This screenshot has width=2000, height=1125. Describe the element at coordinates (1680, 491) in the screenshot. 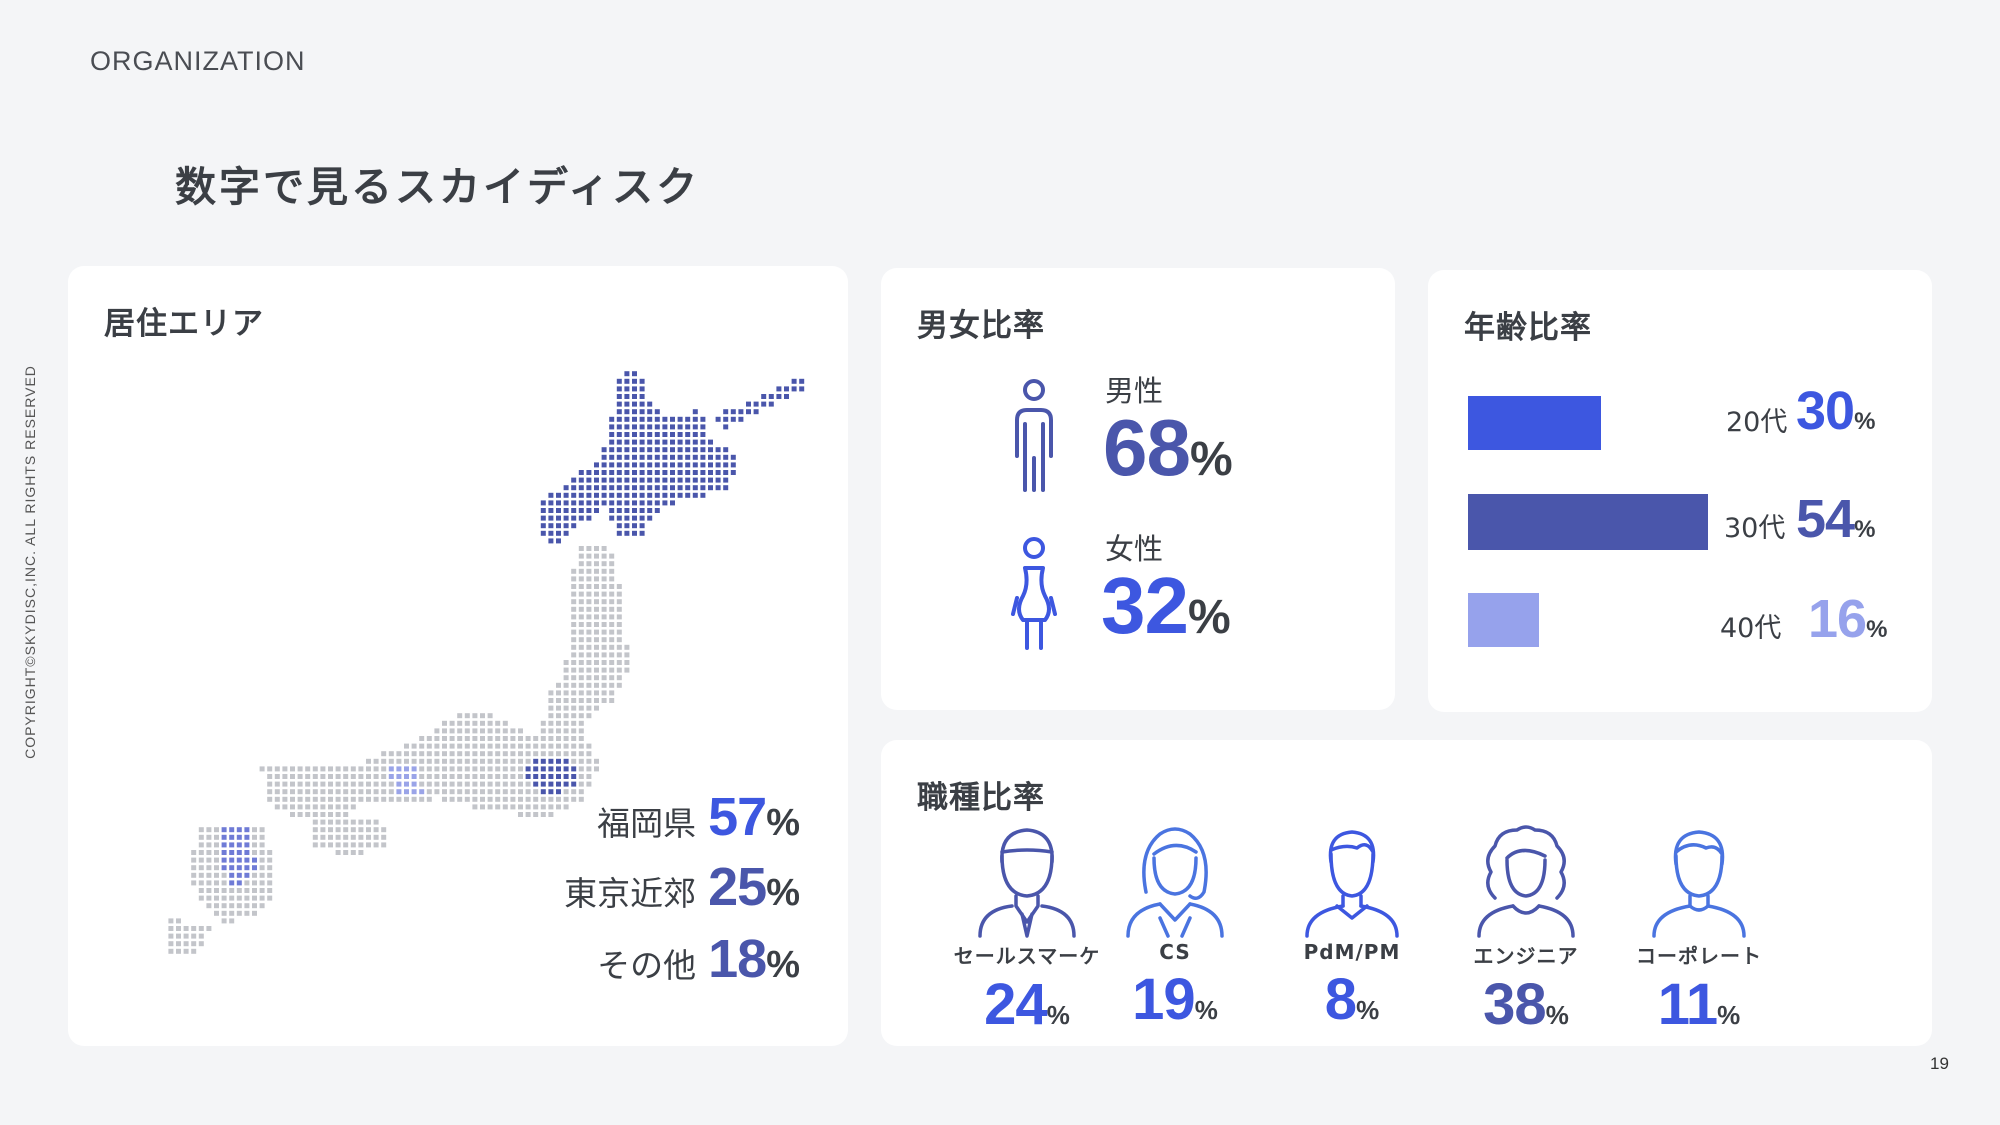

I see `age-card: 年齢比率 20代 30 % 30代 54 % 40代 16 %` at that location.